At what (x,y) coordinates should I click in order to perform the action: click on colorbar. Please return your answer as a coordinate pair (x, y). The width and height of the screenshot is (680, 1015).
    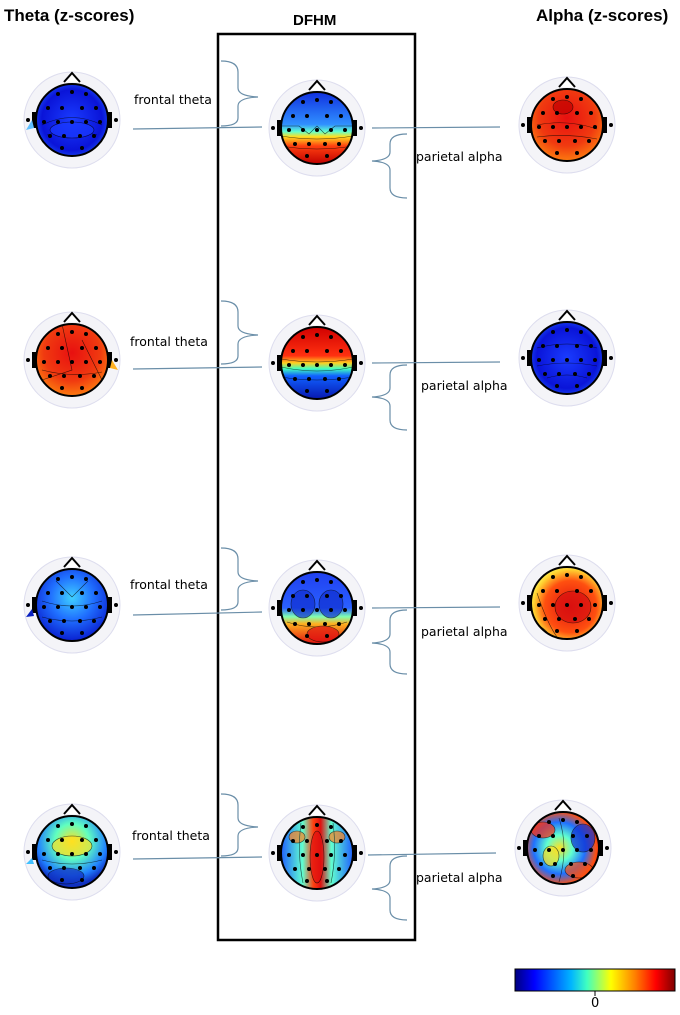
    Looking at the image, I should click on (595, 980).